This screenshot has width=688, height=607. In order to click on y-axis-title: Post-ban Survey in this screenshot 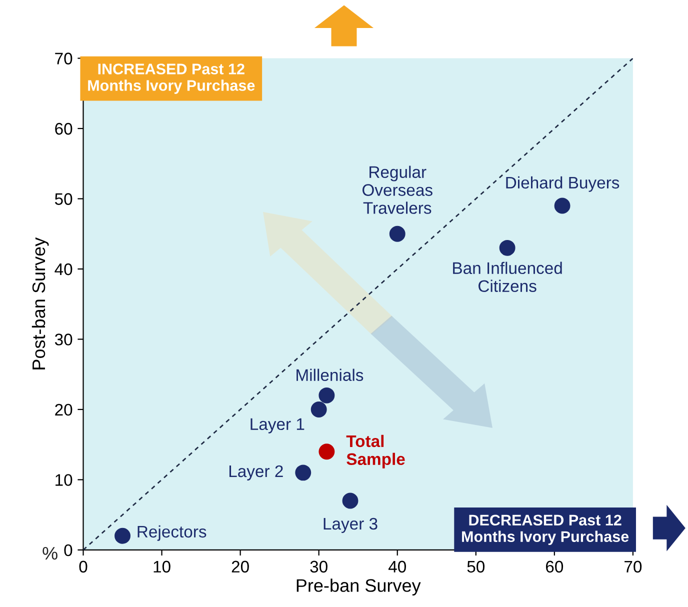, I will do `click(40, 303)`.